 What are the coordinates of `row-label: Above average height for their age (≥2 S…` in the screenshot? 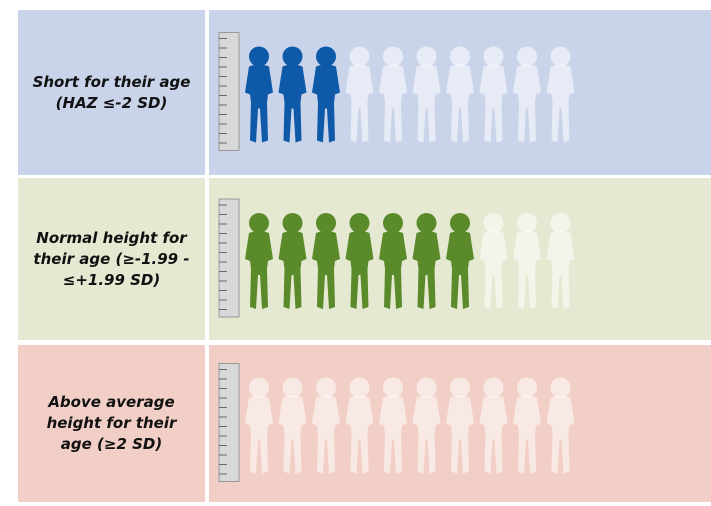 It's located at (111, 423).